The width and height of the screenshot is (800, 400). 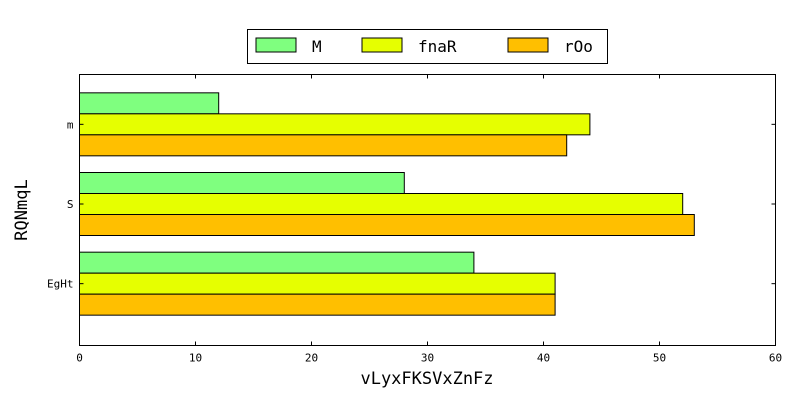 What do you see at coordinates (317, 46) in the screenshot?
I see `legend-label-M: M` at bounding box center [317, 46].